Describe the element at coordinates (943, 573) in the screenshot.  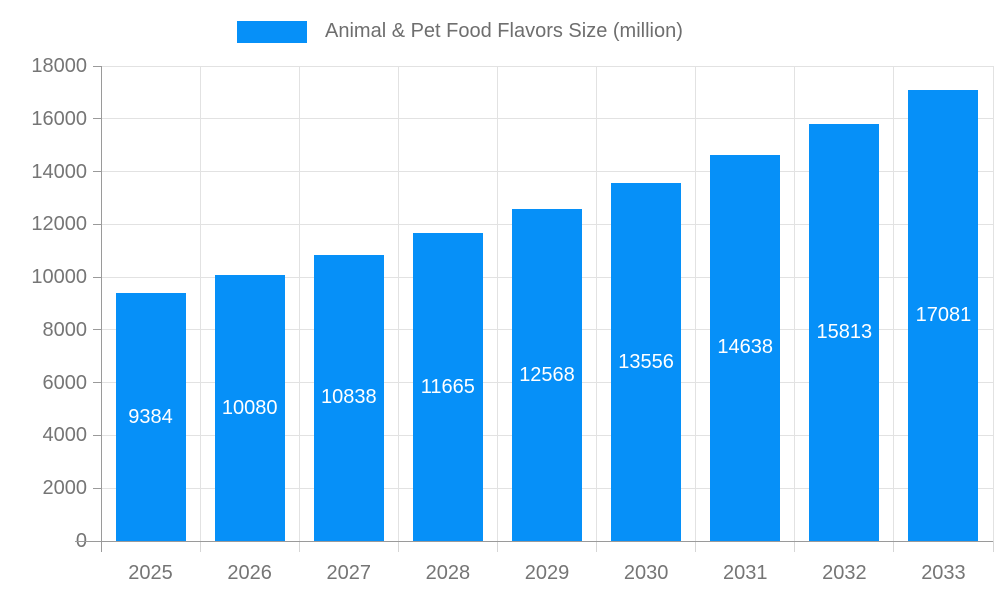
I see `x-axis-label: 2033` at that location.